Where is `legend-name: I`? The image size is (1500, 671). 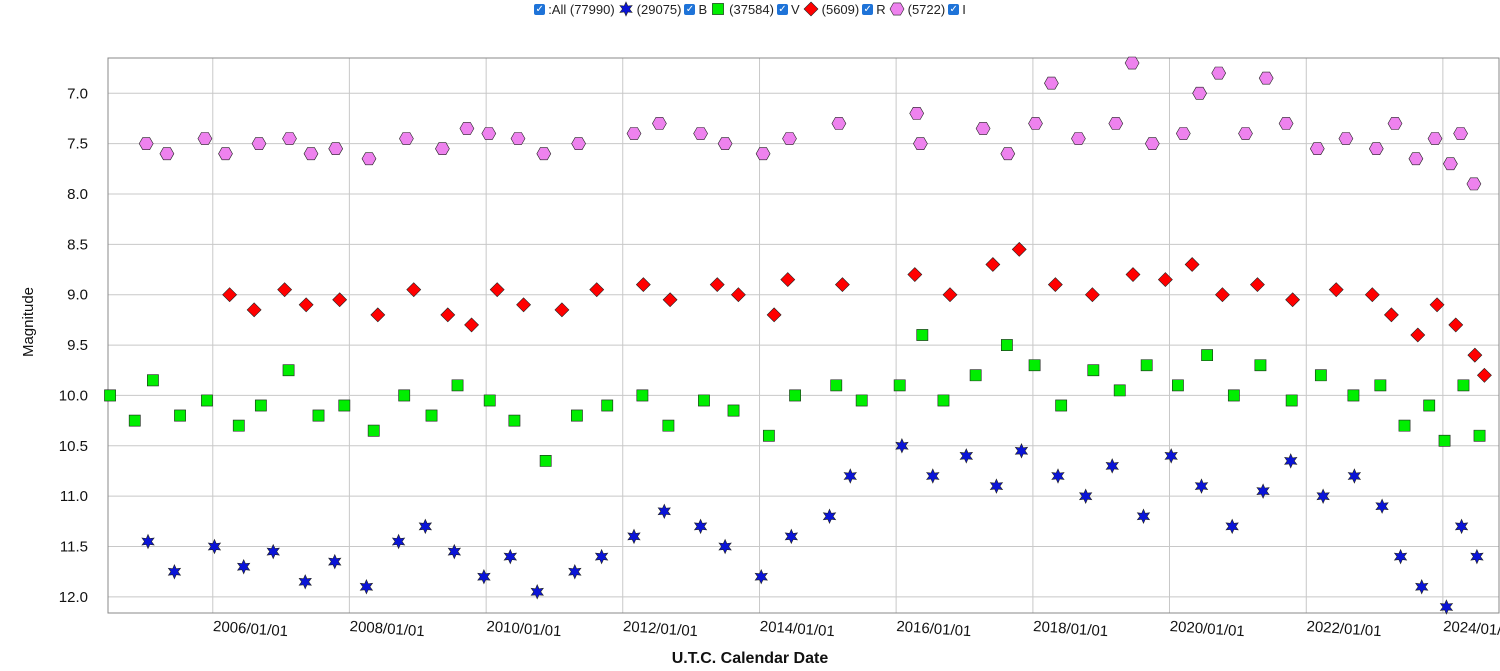 legend-name: I is located at coordinates (964, 9).